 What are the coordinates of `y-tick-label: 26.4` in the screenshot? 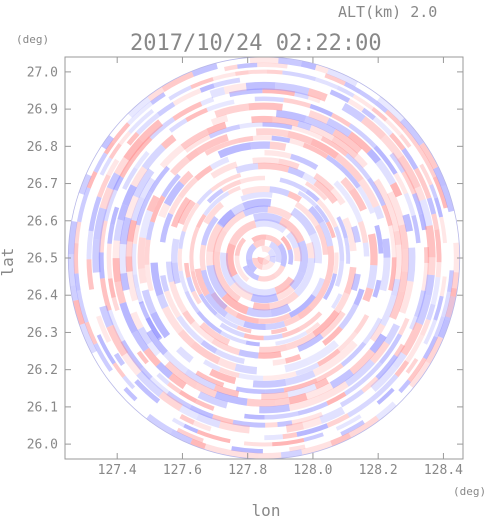 It's located at (42, 296).